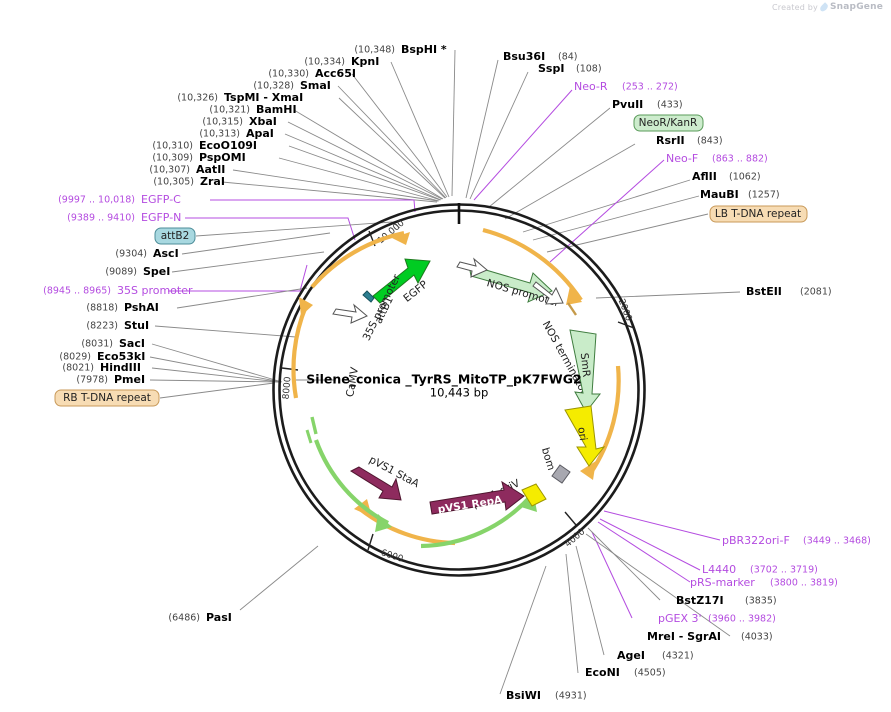  What do you see at coordinates (169, 170) in the screenshot?
I see `enzyme-position: (10,307)` at bounding box center [169, 170].